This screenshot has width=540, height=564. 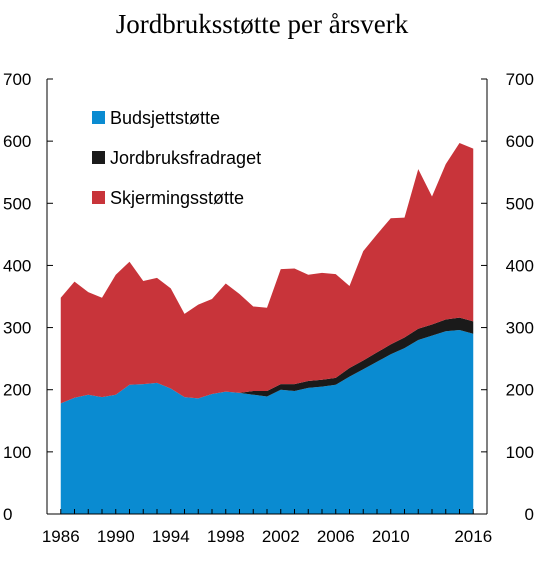 What do you see at coordinates (391, 536) in the screenshot?
I see `x-tick-label: 2010` at bounding box center [391, 536].